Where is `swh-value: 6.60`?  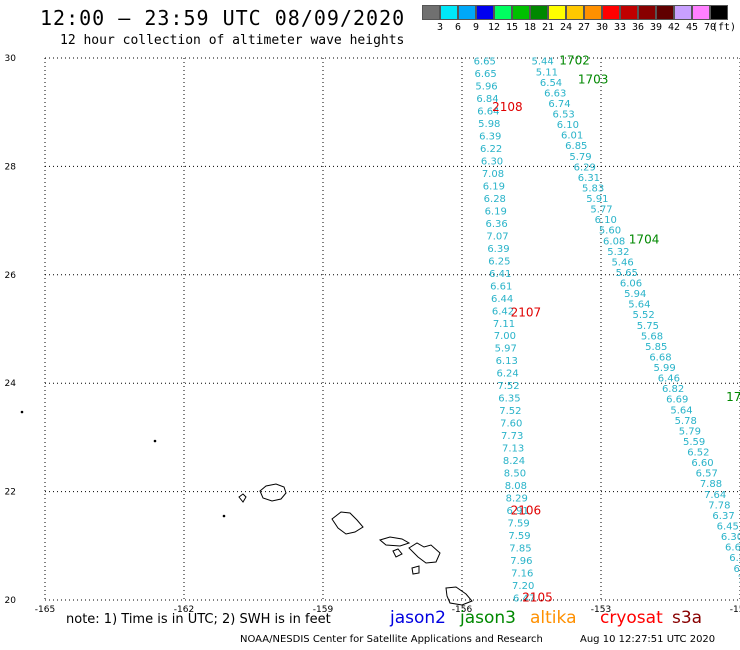
swh-value: 6.60 is located at coordinates (702, 463).